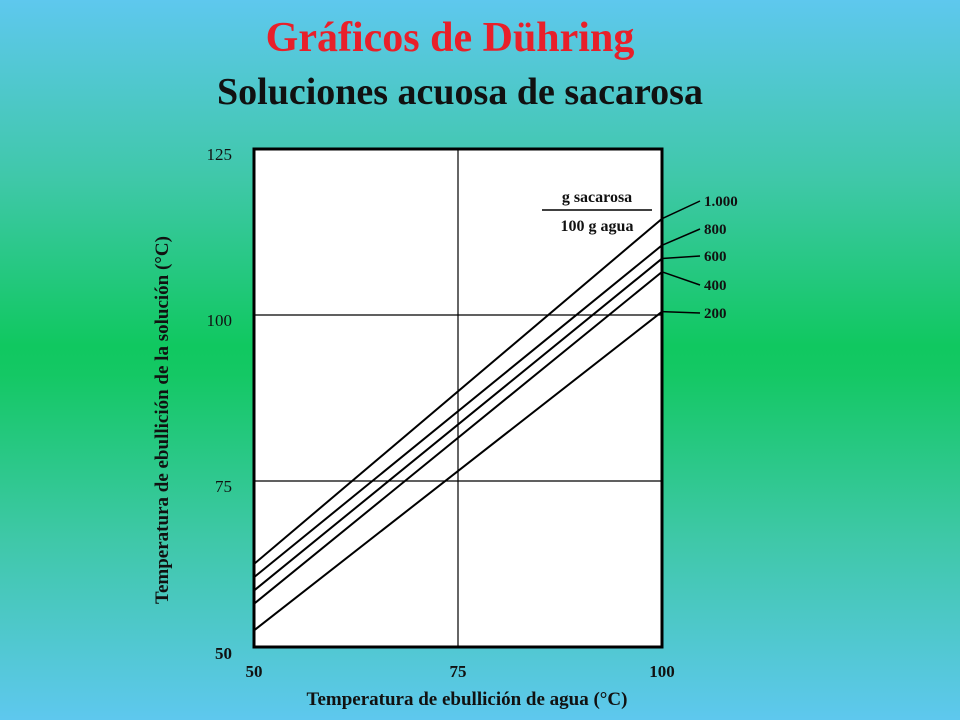 This screenshot has height=720, width=960. Describe the element at coordinates (715, 314) in the screenshot. I see `series-label: 200` at that location.